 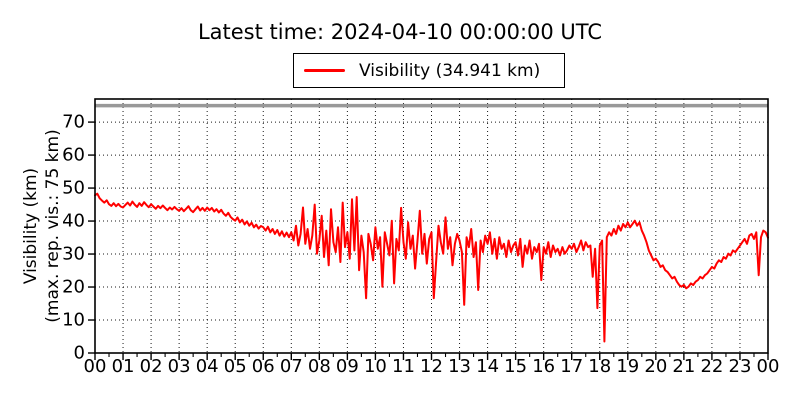 I want to click on y-tick-label: 10, so click(x=73, y=320).